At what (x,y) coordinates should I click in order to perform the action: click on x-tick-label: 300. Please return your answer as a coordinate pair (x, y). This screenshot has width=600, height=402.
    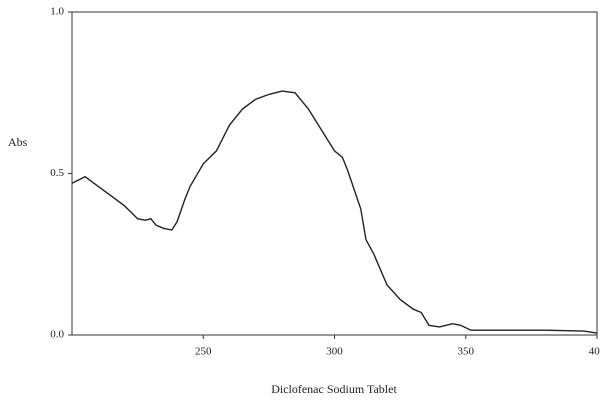
    Looking at the image, I should click on (334, 352).